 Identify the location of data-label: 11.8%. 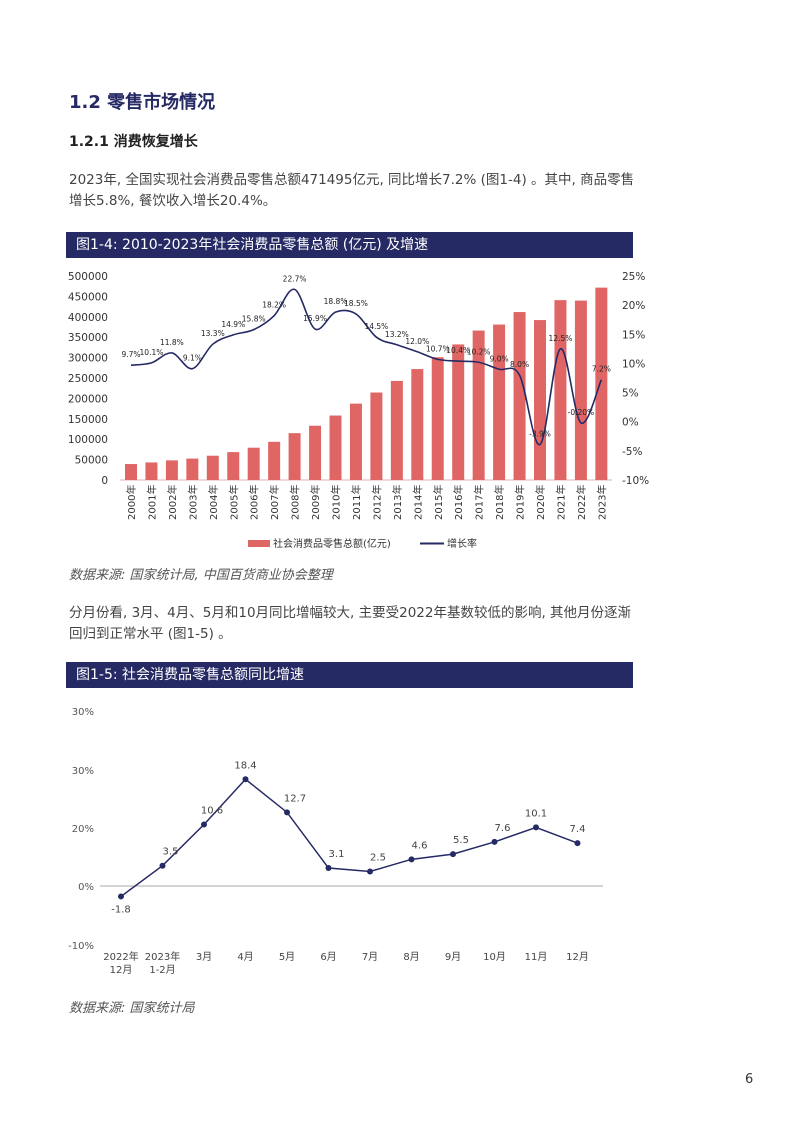
(172, 342).